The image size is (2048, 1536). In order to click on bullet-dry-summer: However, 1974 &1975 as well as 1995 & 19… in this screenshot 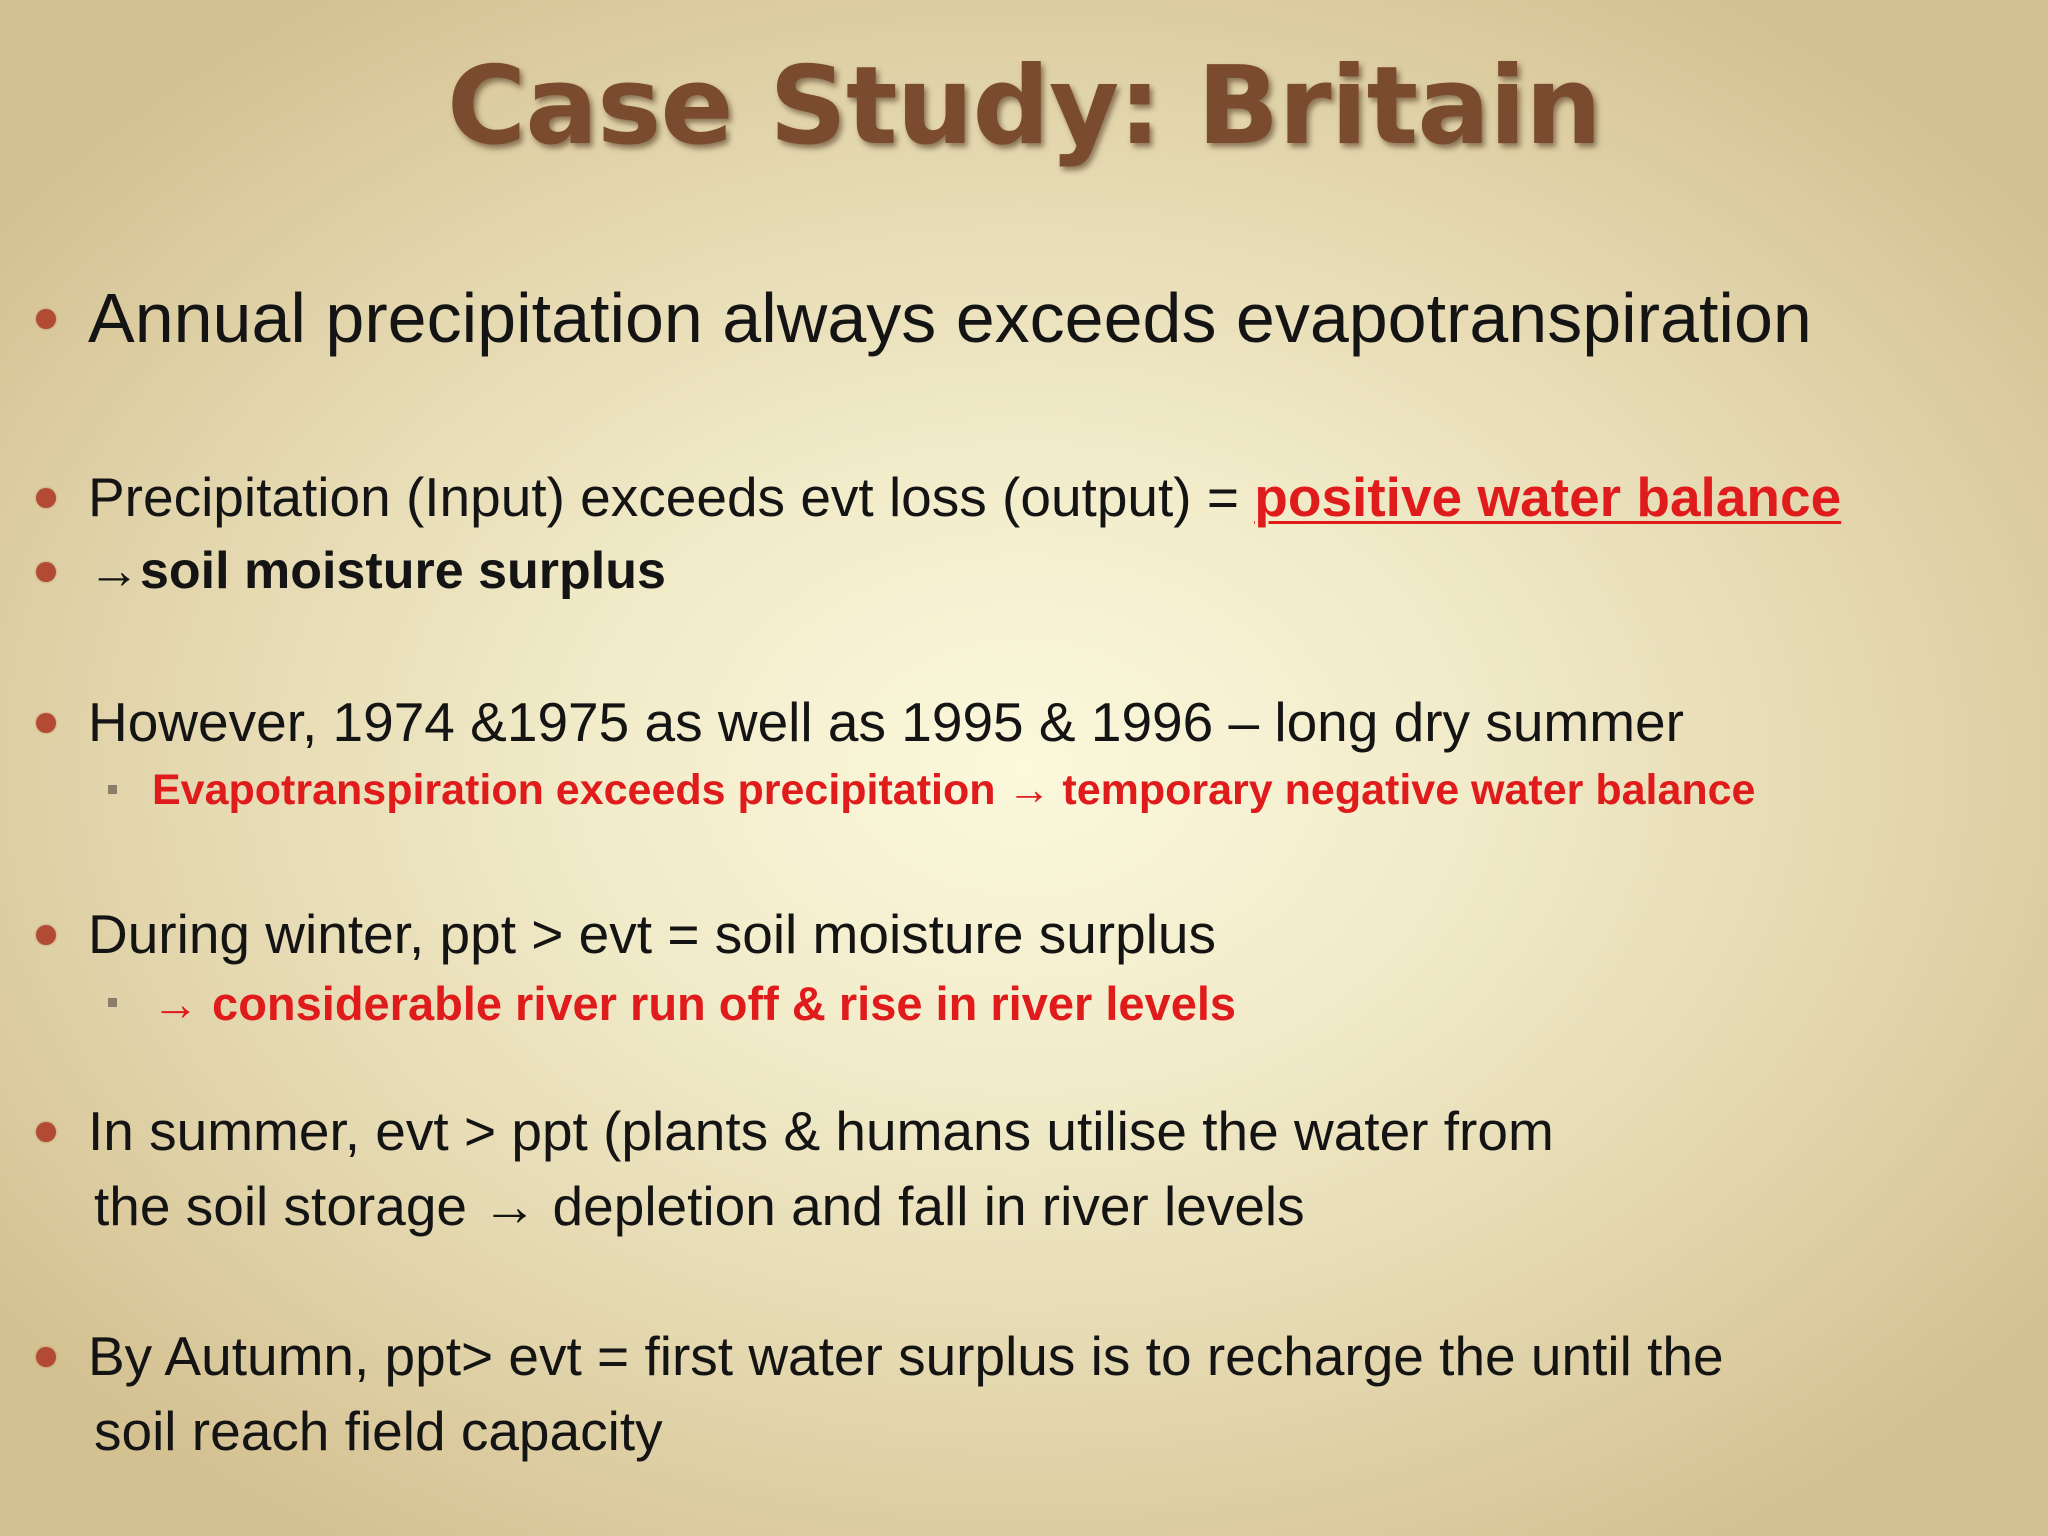, I will do `click(886, 722)`.